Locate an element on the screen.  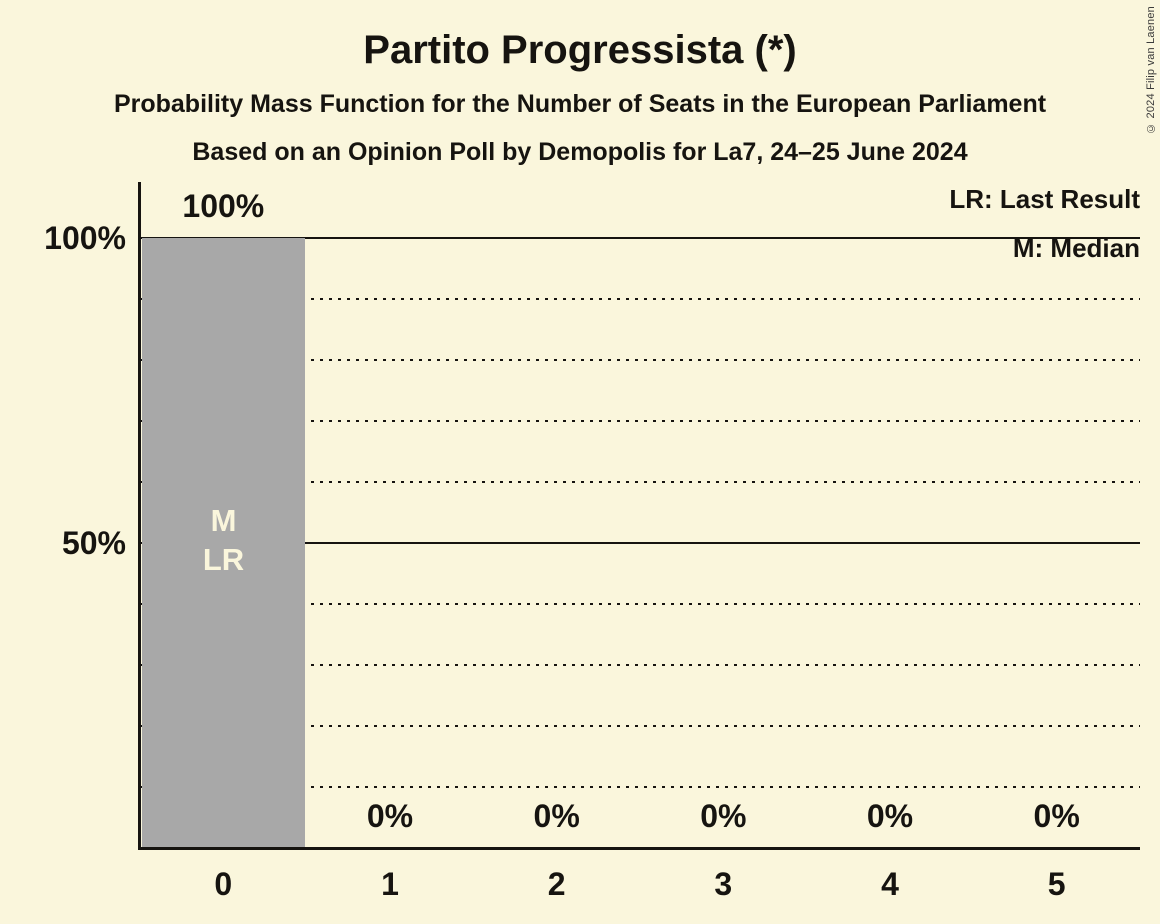
legend-item-last-result: LR: Last Result is located at coordinates (1044, 199).